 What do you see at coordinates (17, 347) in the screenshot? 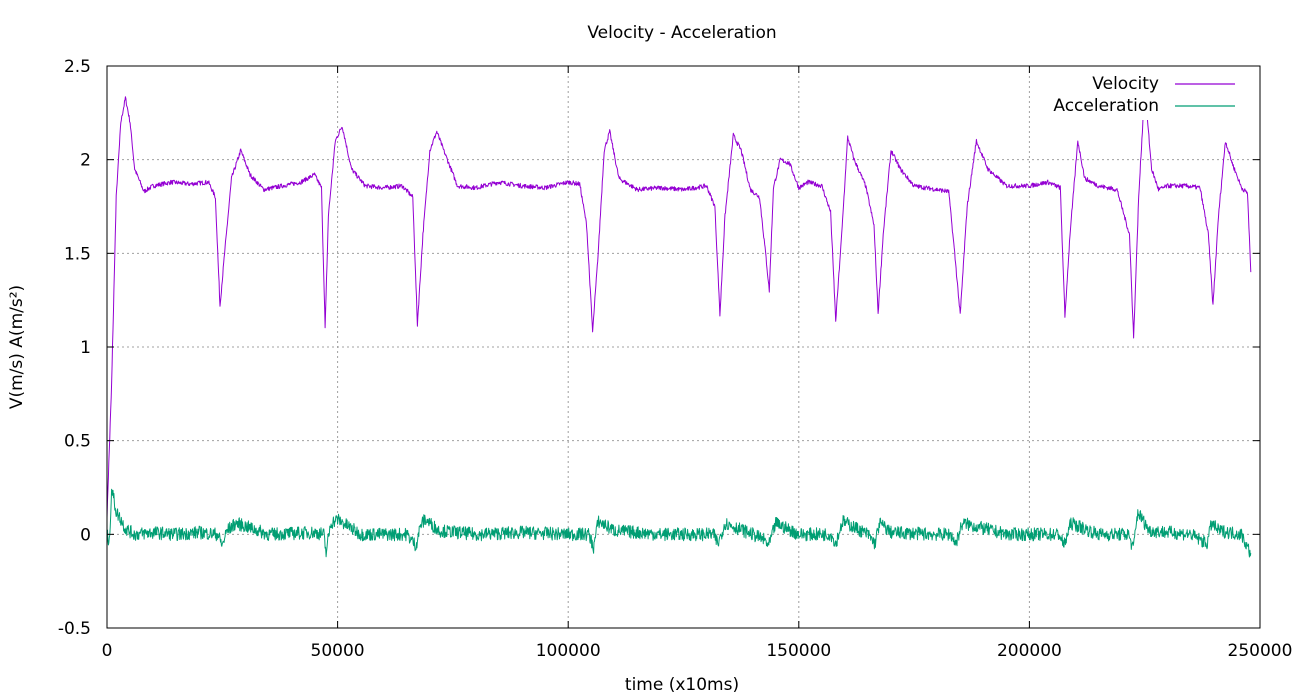
I see `y-axis-title: V(m/s) A(m/s²)` at bounding box center [17, 347].